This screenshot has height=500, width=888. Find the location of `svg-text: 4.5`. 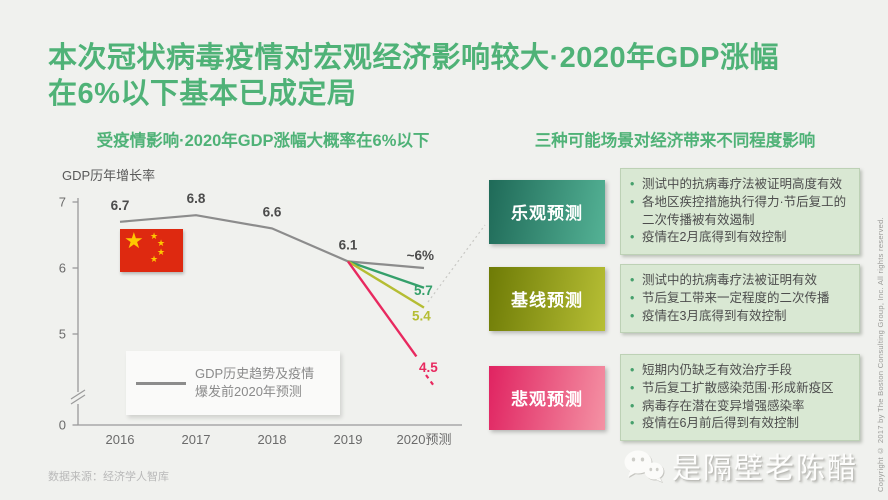

svg-text: 4.5 is located at coordinates (428, 367).